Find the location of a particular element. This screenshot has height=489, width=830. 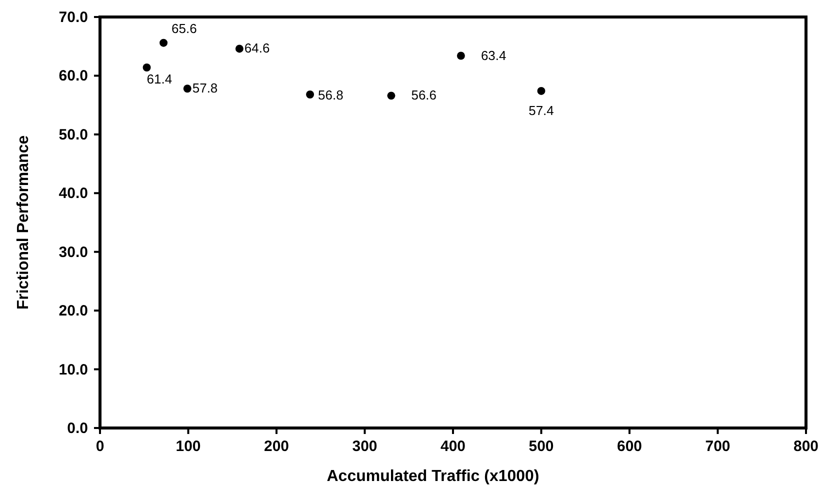

y-axis-title: Frictional Performance is located at coordinates (23, 222).